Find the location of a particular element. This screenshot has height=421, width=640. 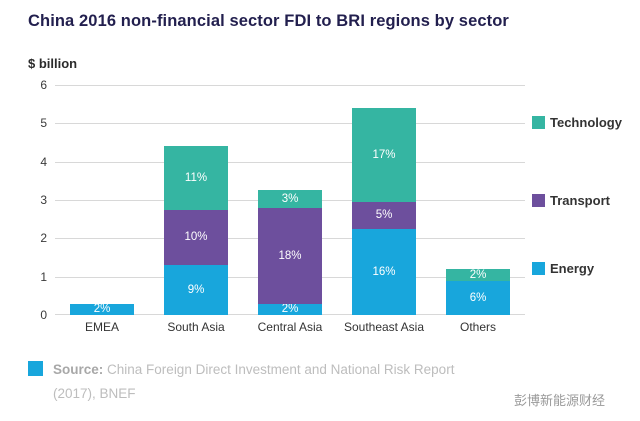

legend-item-energy: Energy is located at coordinates (563, 268).